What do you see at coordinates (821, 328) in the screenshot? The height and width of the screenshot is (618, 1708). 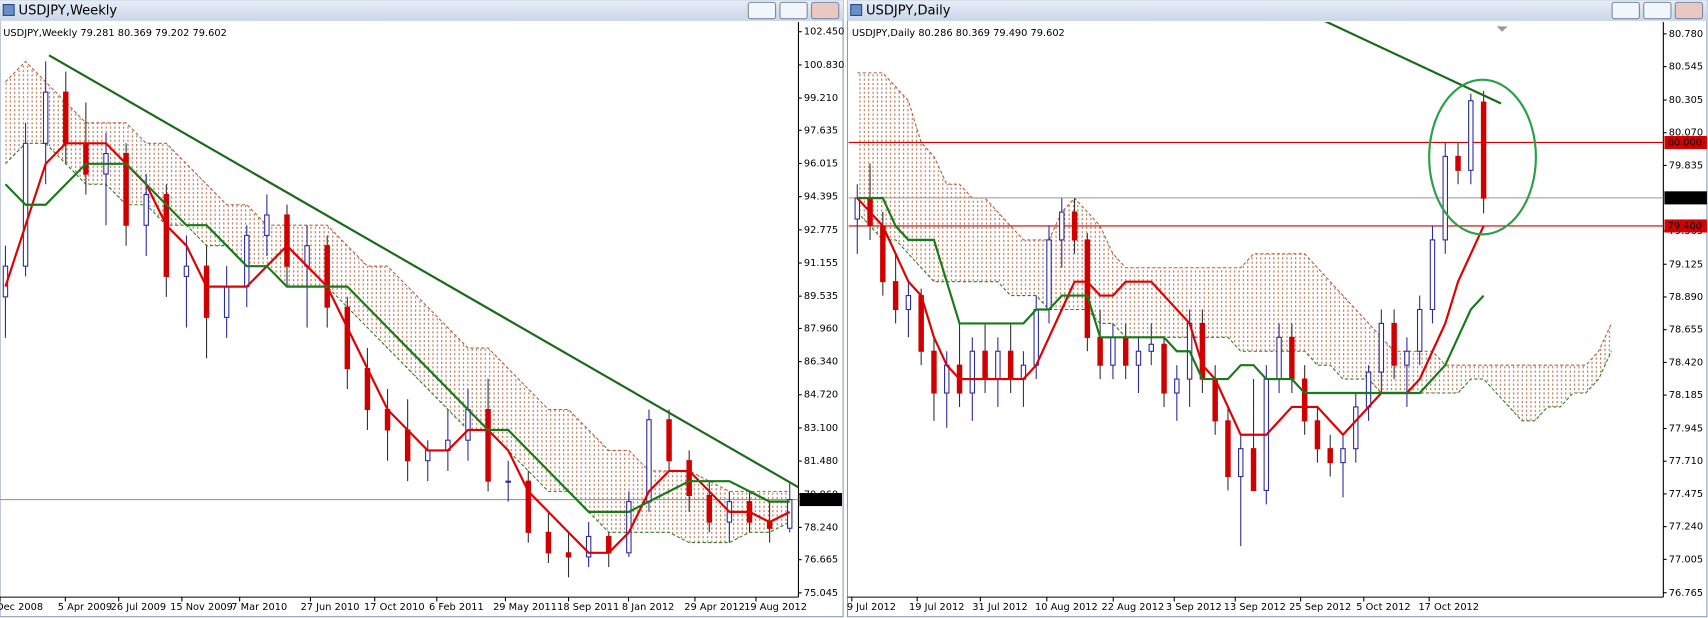 I see `y-tick-label: 87.960` at bounding box center [821, 328].